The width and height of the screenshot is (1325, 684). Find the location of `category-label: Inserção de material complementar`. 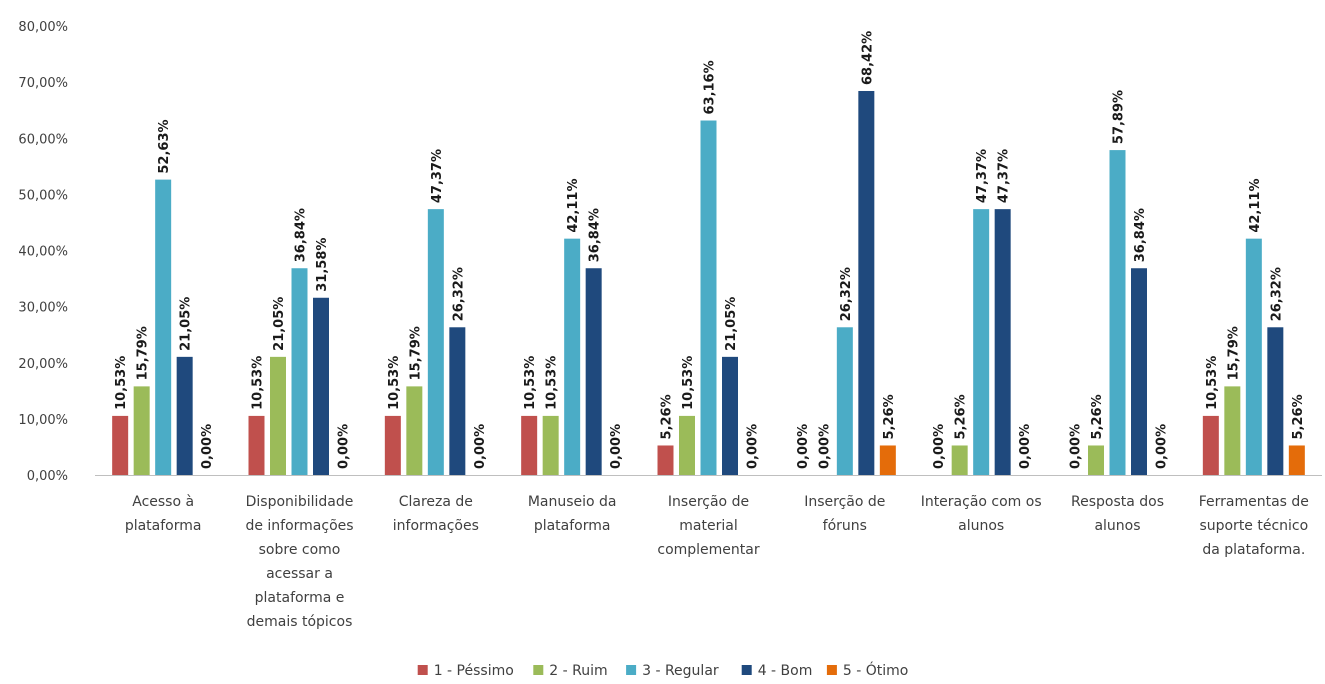

category-label: Inserção de material complementar is located at coordinates (708, 526).